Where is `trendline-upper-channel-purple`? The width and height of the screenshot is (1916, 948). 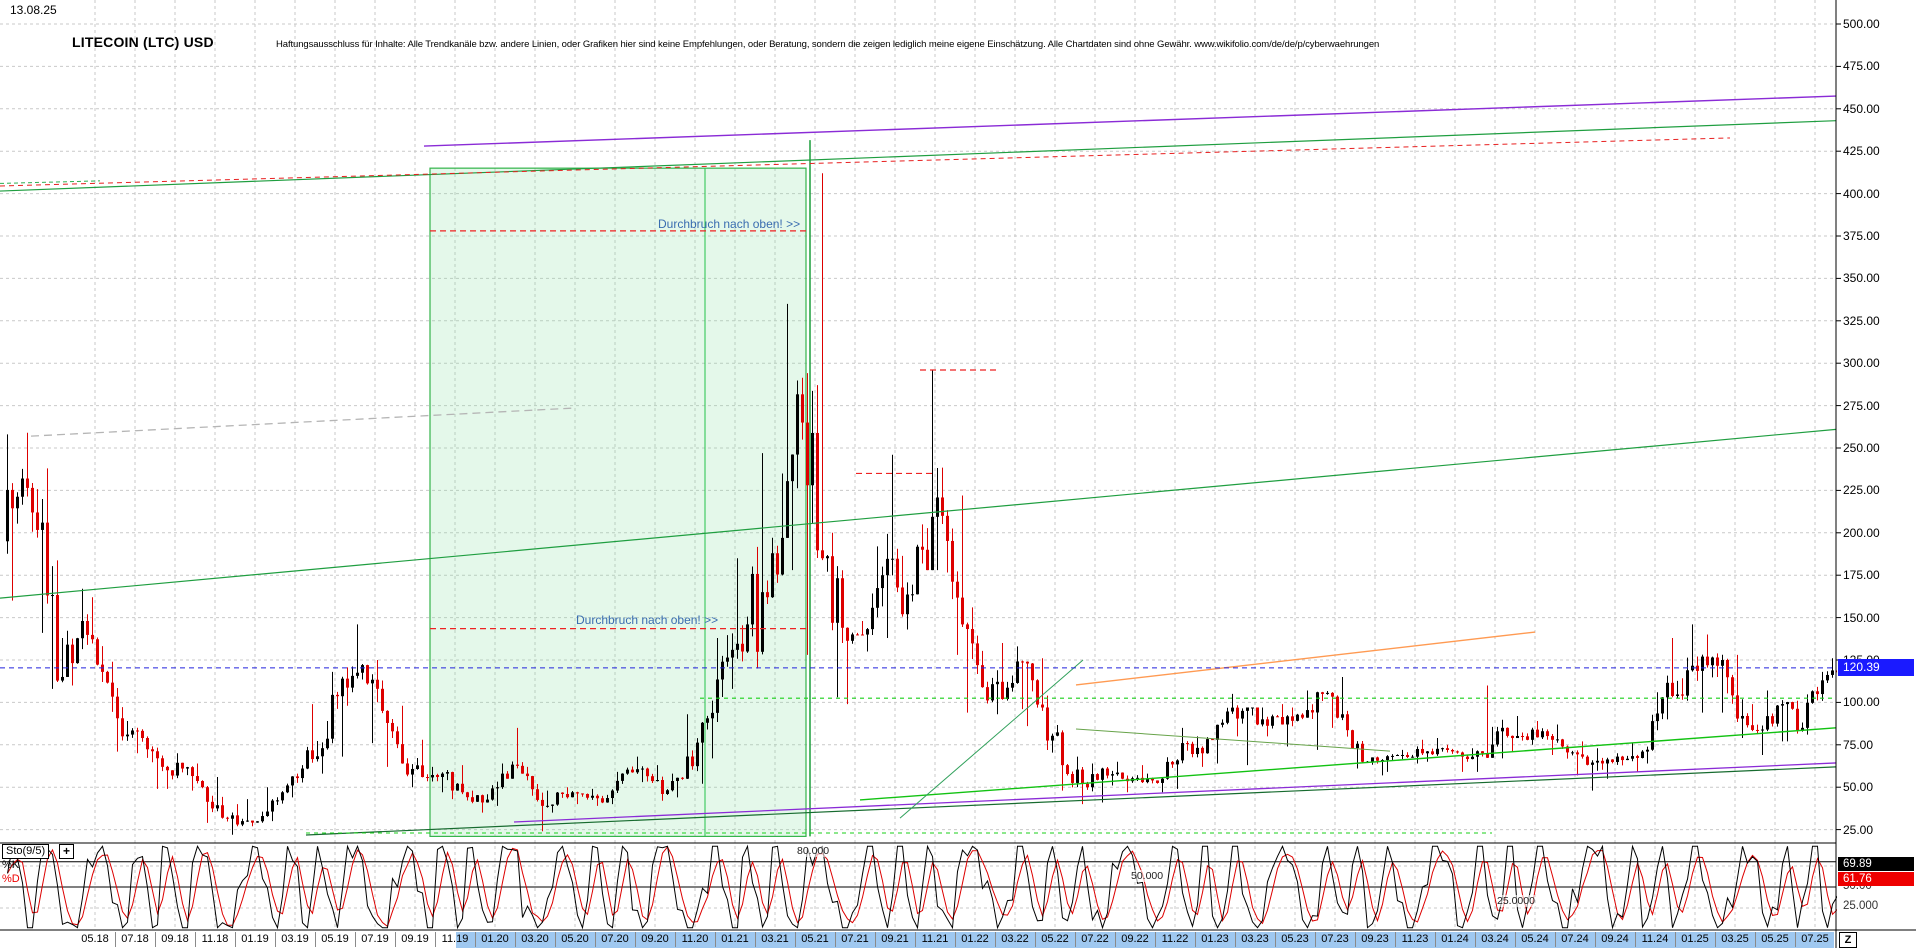
trendline-upper-channel-purple is located at coordinates (1130, 121).